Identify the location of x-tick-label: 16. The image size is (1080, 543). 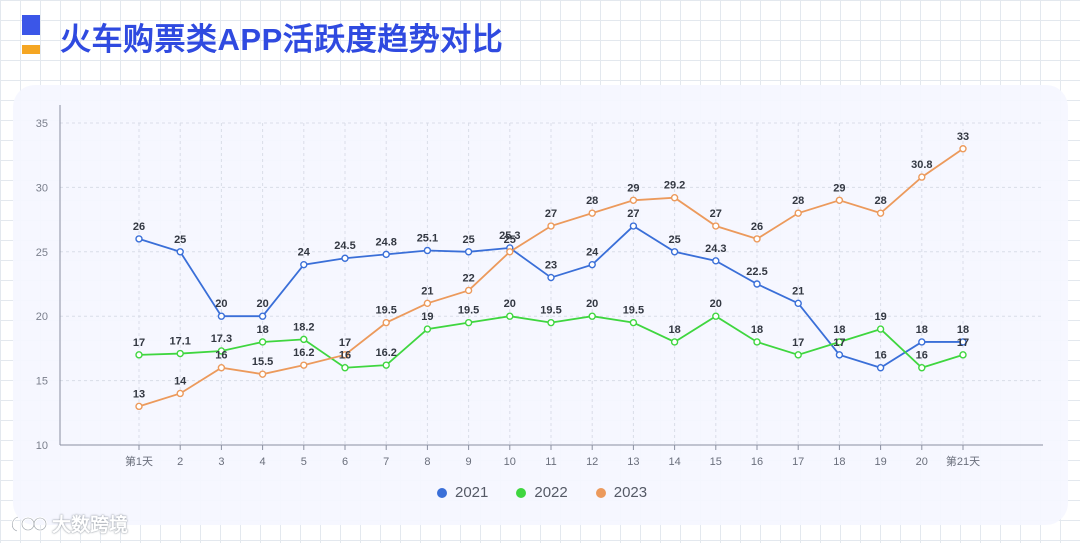
(757, 462).